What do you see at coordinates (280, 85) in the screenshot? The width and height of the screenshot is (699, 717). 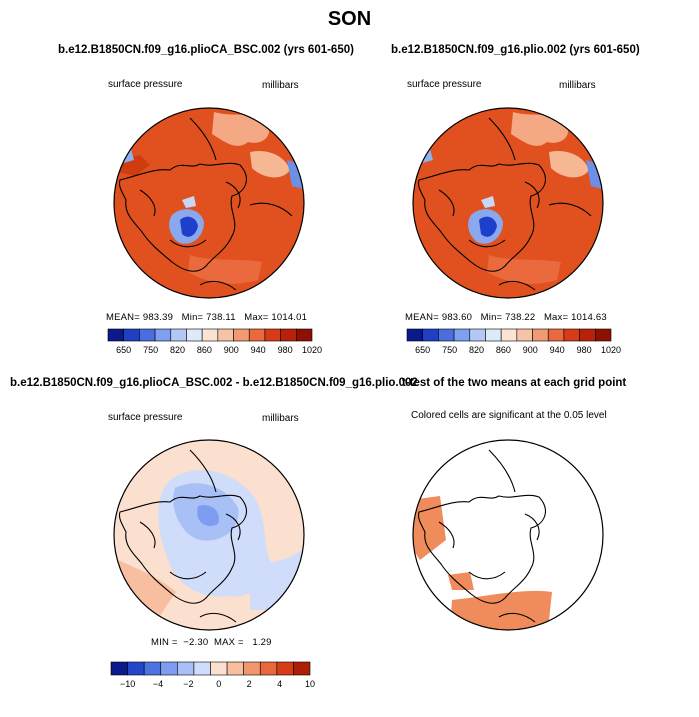 I see `panel1-right-label: millibars` at bounding box center [280, 85].